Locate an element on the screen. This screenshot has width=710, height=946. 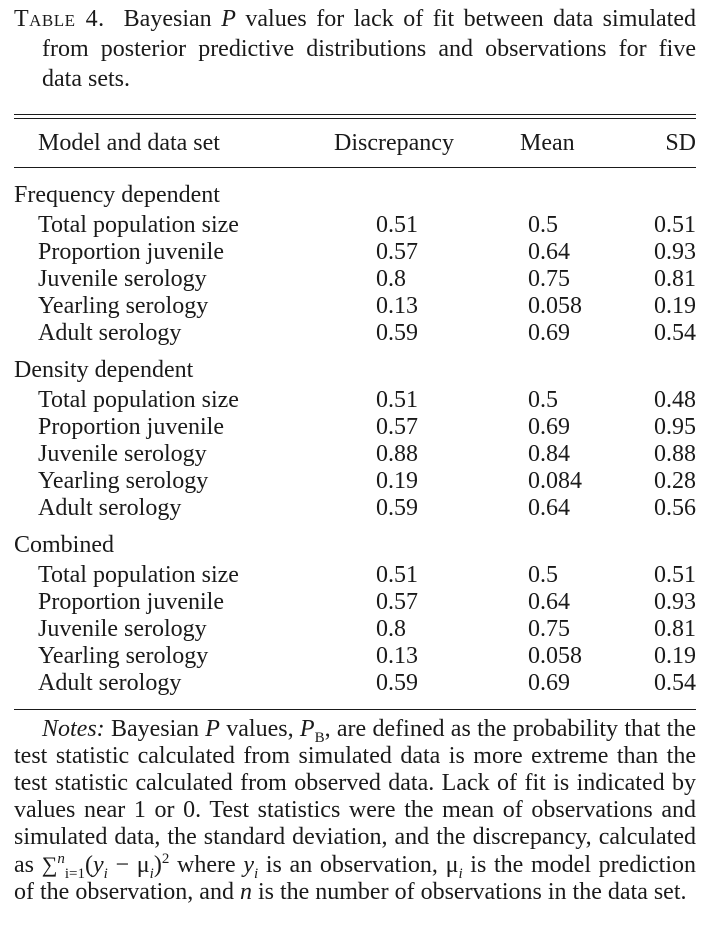
formula-square: 2 is located at coordinates (165, 859).